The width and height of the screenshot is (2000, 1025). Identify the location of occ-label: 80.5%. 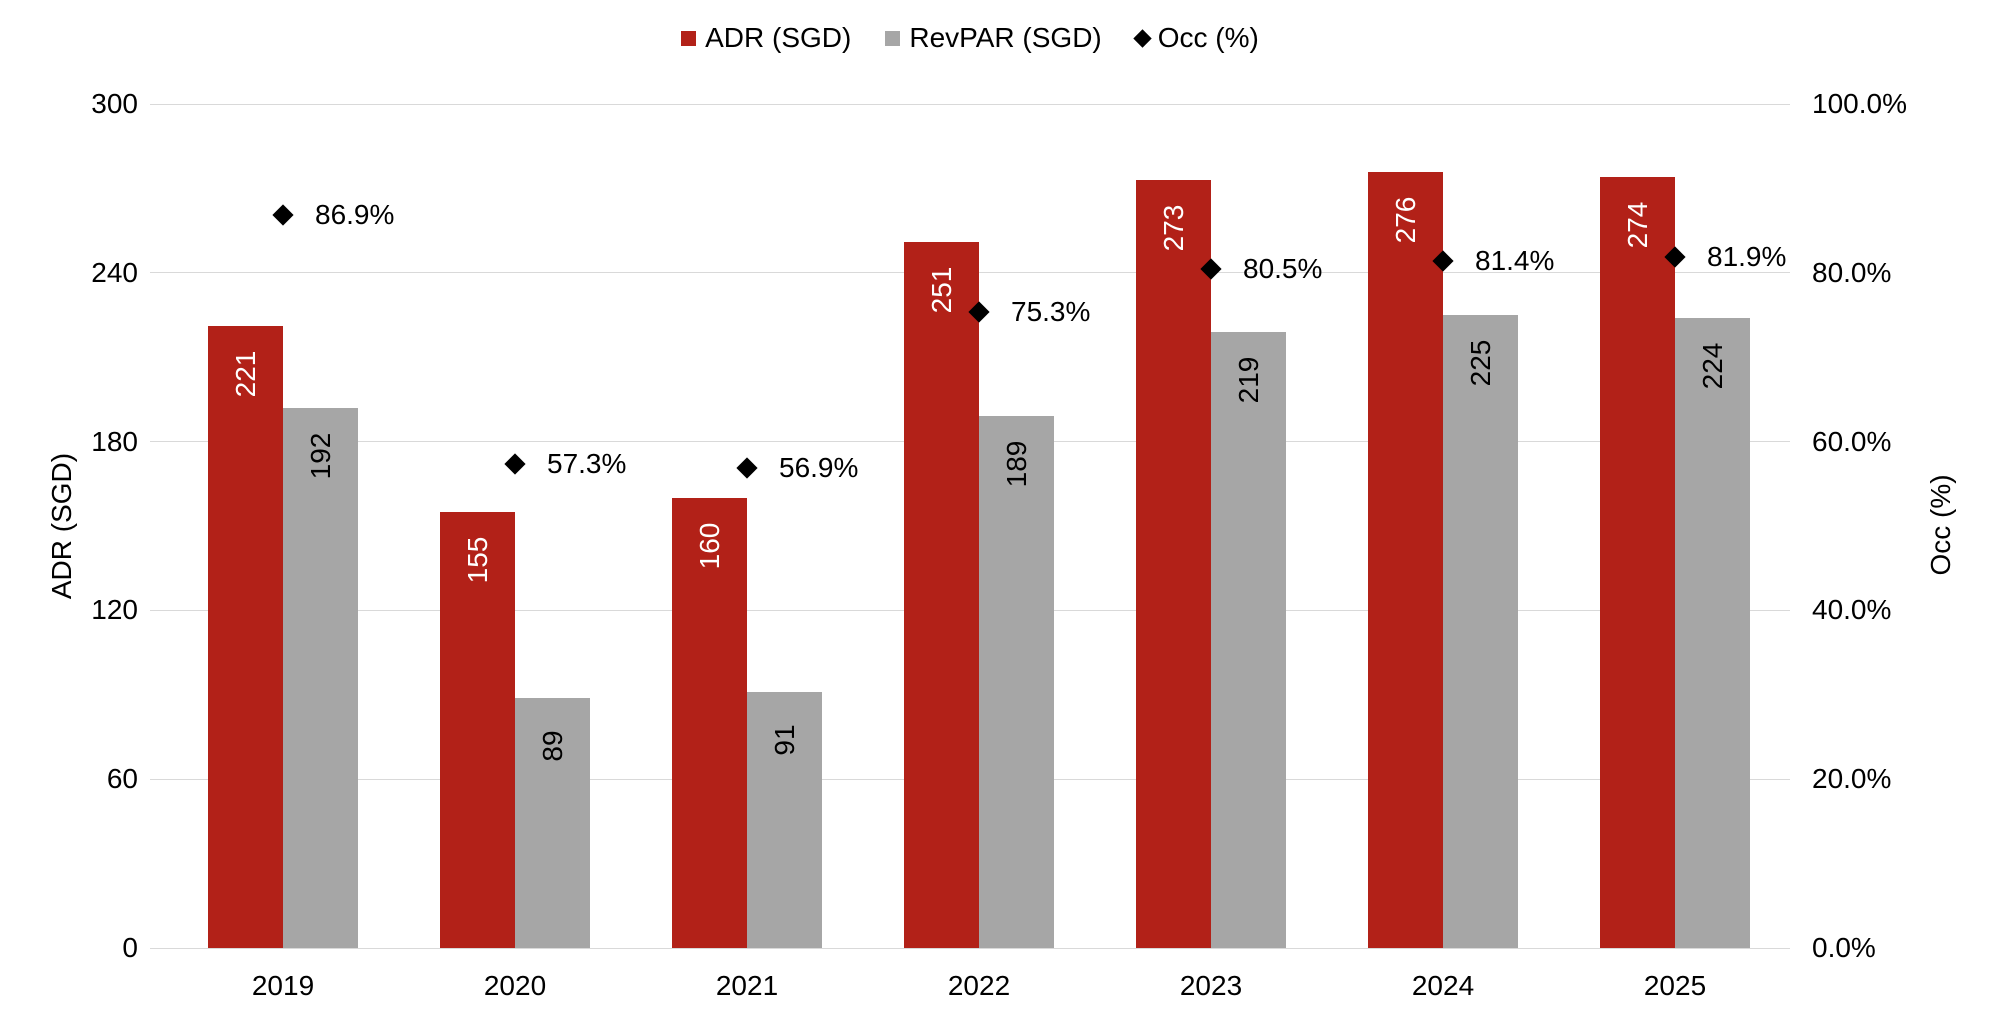
(1283, 268).